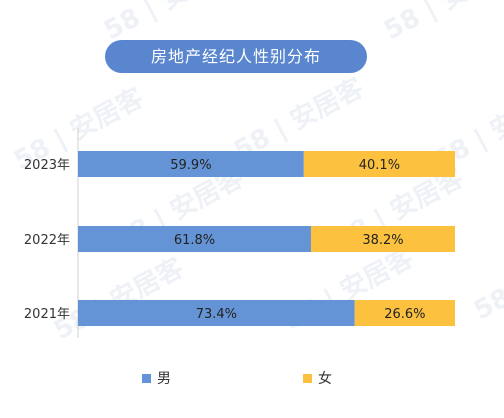  What do you see at coordinates (164, 379) in the screenshot?
I see `legend-label-male: 男` at bounding box center [164, 379].